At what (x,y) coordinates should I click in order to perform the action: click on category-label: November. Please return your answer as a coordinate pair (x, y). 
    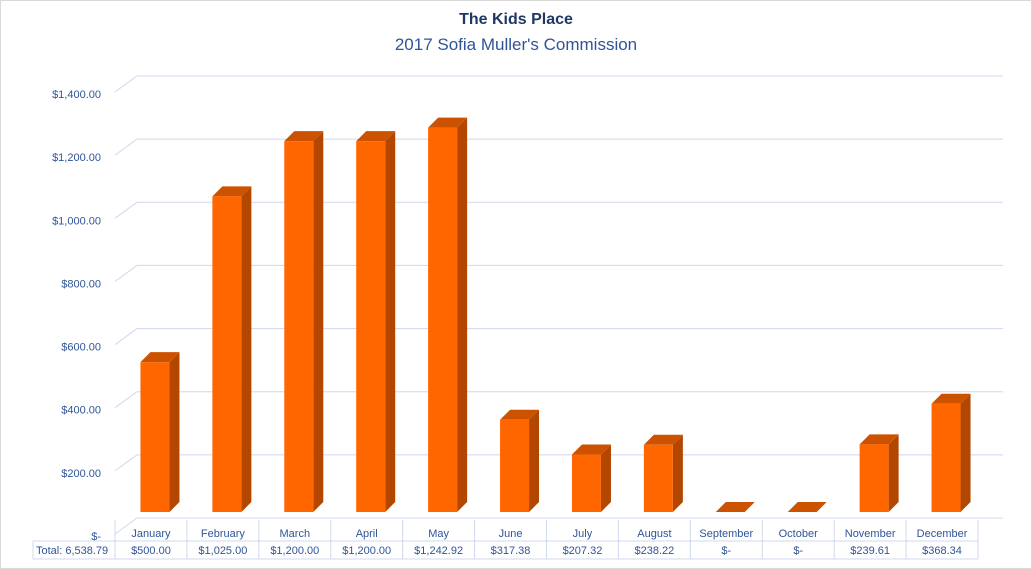
    Looking at the image, I should click on (870, 534).